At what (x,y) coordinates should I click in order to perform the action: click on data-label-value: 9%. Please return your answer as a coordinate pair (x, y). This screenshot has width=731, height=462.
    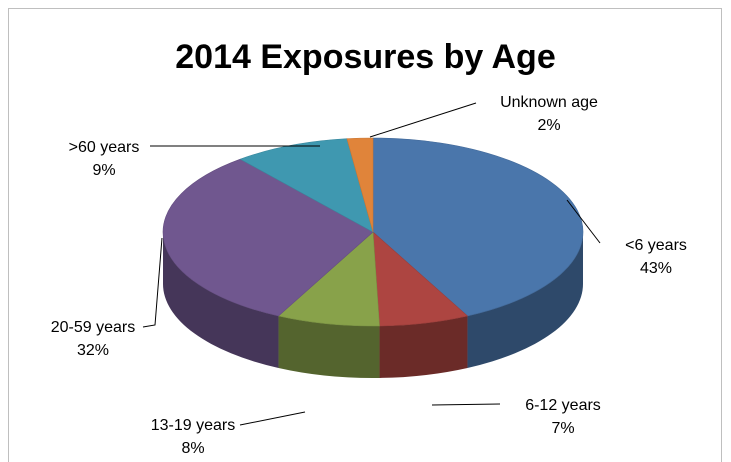
    Looking at the image, I should click on (103, 170).